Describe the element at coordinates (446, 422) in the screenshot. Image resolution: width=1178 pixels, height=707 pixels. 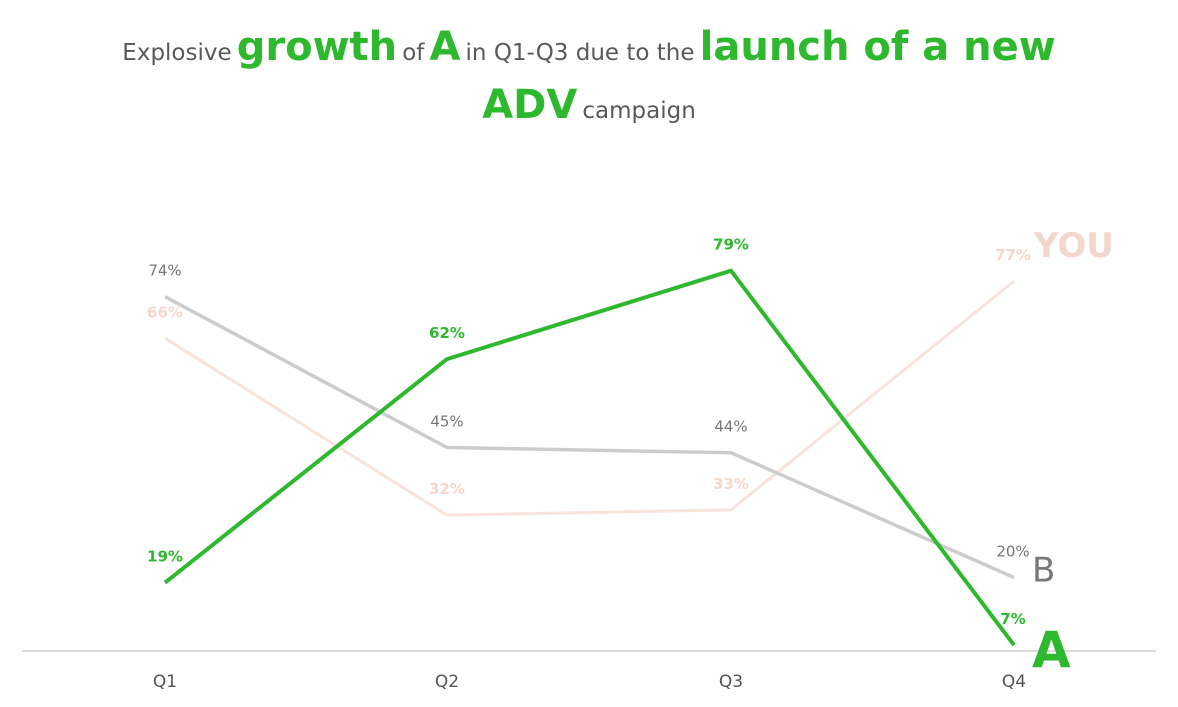
I see `data-label: 45%` at that location.